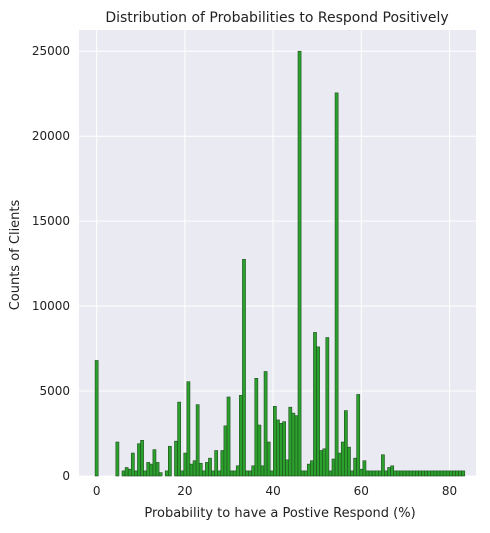  I want to click on y-tick-label: 5000, so click(54, 391).